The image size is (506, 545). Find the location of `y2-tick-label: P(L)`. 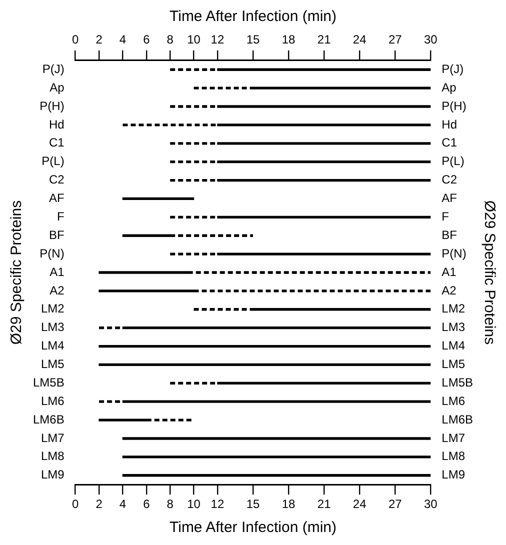

y2-tick-label: P(L) is located at coordinates (53, 161).